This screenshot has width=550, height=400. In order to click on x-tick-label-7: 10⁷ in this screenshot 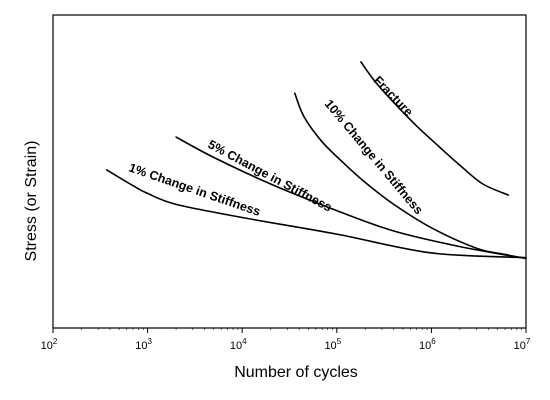, I will do `click(522, 344)`.